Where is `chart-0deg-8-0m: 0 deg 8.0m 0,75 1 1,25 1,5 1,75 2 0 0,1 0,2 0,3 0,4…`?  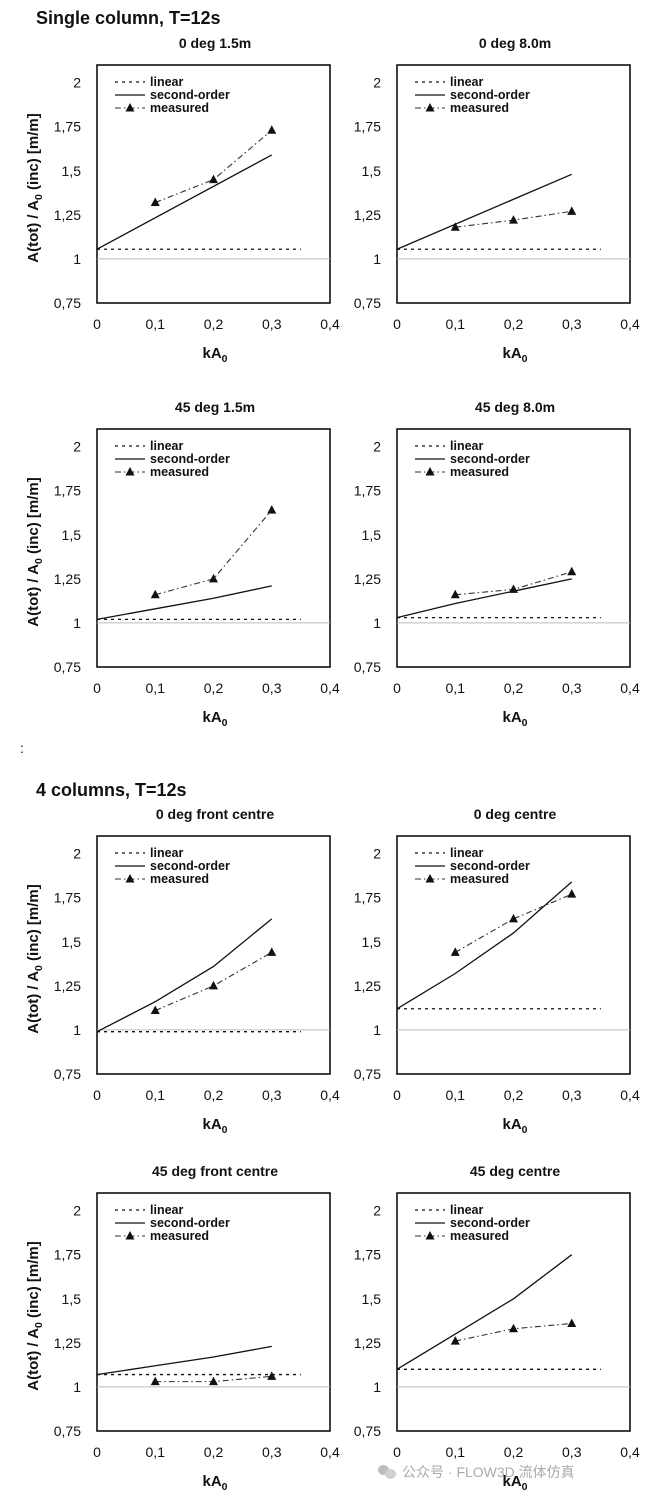
chart-0deg-8-0m: 0 deg 8.0m 0,75 1 1,25 1,5 1,75 2 0 0,1 0,2 0,3 0,4… is located at coordinates (497, 200).